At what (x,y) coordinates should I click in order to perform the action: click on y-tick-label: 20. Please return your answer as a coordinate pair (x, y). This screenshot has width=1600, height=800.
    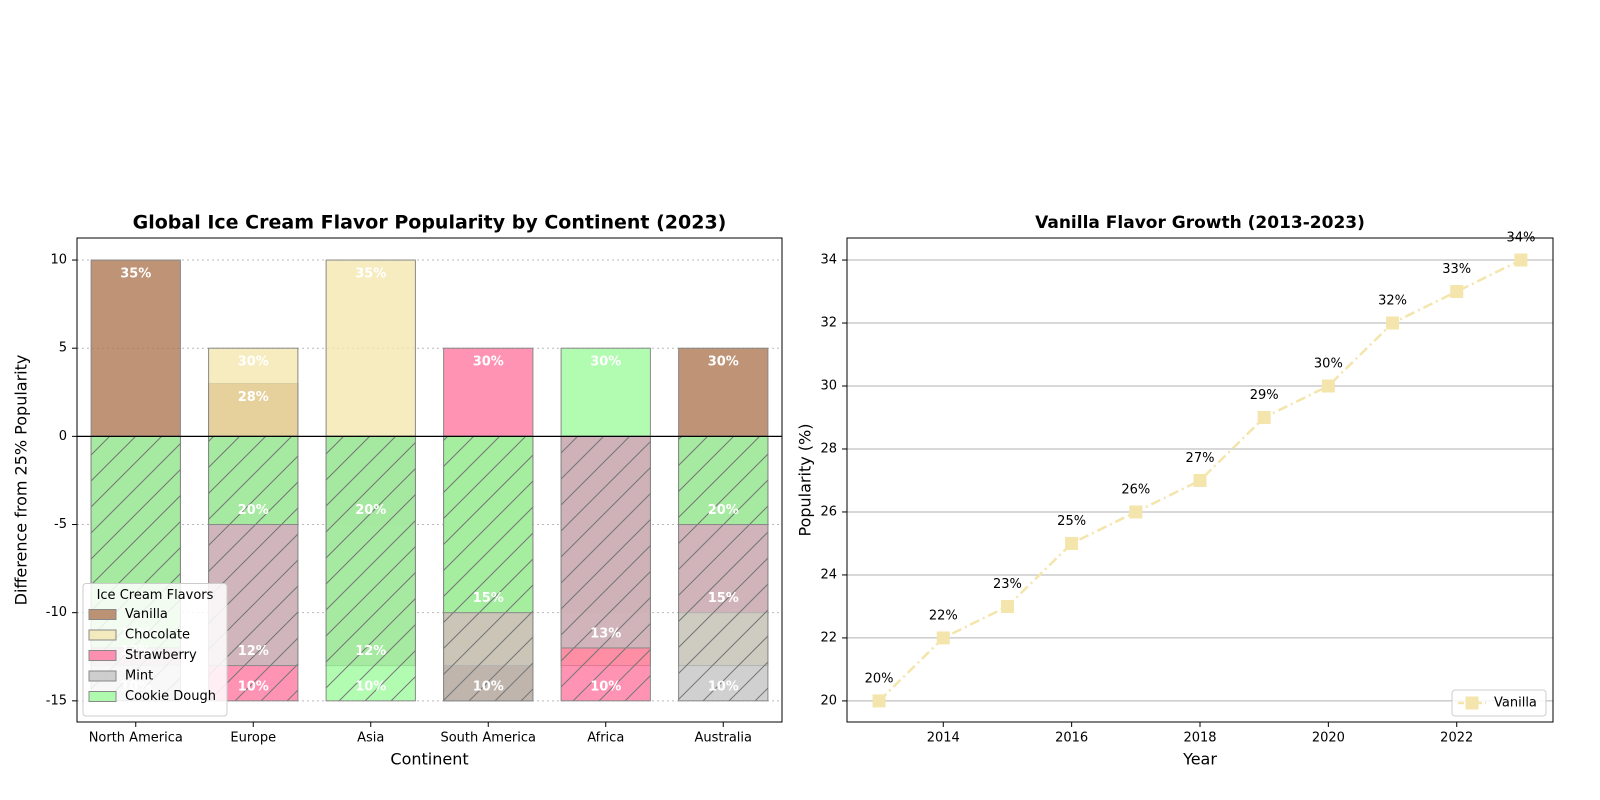
    Looking at the image, I should click on (828, 700).